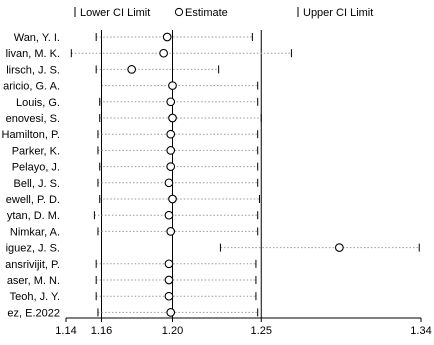  Describe the element at coordinates (35, 232) in the screenshot. I see `study-label: Nimkar, A.` at that location.